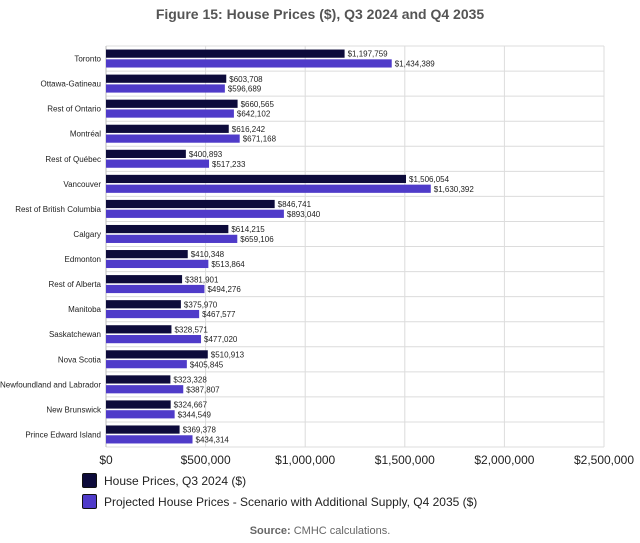 The image size is (640, 543). Describe the element at coordinates (258, 104) in the screenshot. I see `data-label-2024: $660,565` at that location.